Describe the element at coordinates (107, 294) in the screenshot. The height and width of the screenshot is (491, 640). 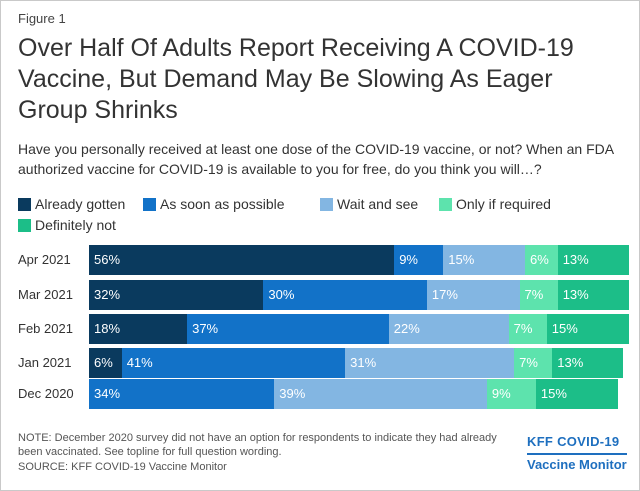
I see `data-label: 32%` at that location.